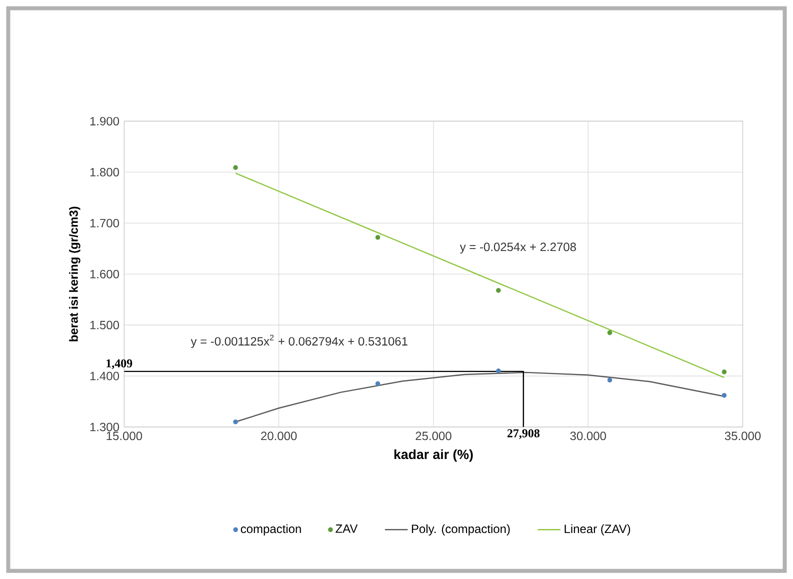 The image size is (793, 579). I want to click on annotation: 27,908, so click(523, 434).